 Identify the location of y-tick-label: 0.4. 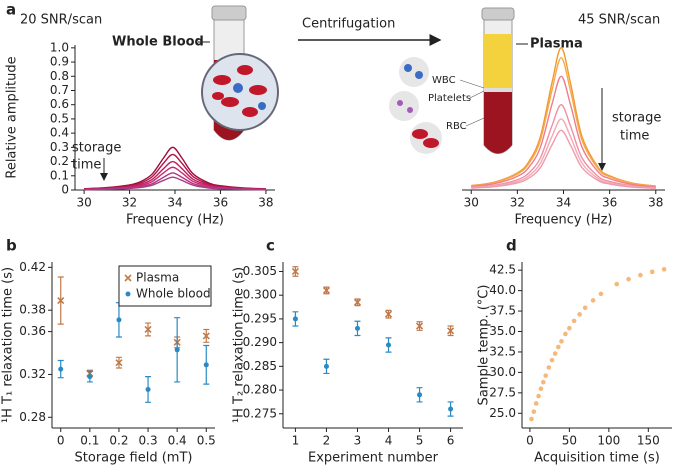
(59, 133).